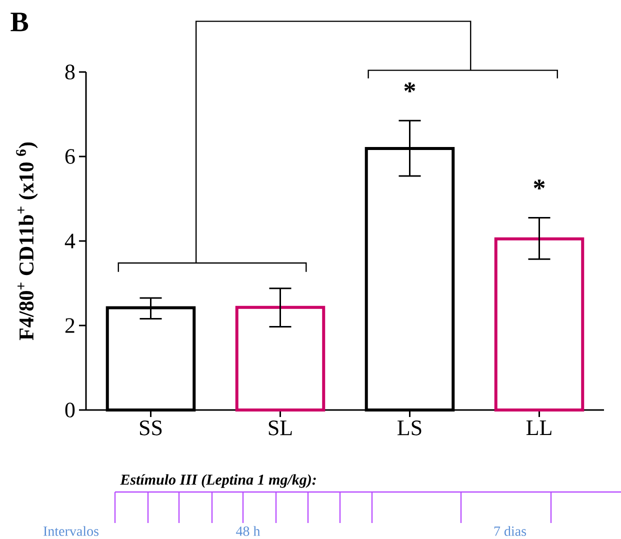 The image size is (621, 539). I want to click on text: Estímulo III (Leptina 1 mg/kg):, so click(218, 481).